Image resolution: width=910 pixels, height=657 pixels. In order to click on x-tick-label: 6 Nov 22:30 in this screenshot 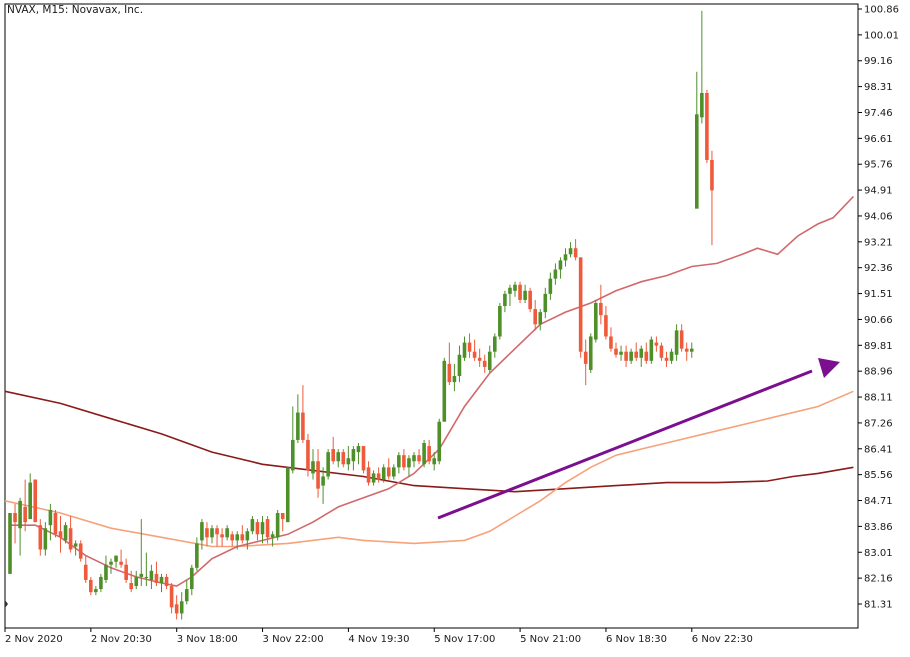, I will do `click(722, 639)`.